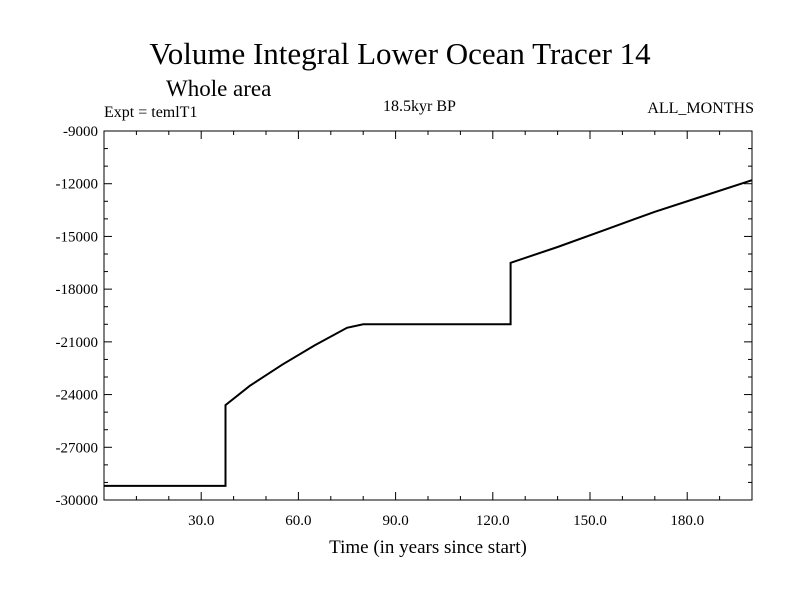 The height and width of the screenshot is (600, 800). Describe the element at coordinates (493, 521) in the screenshot. I see `x-tick-label: 120.0` at that location.